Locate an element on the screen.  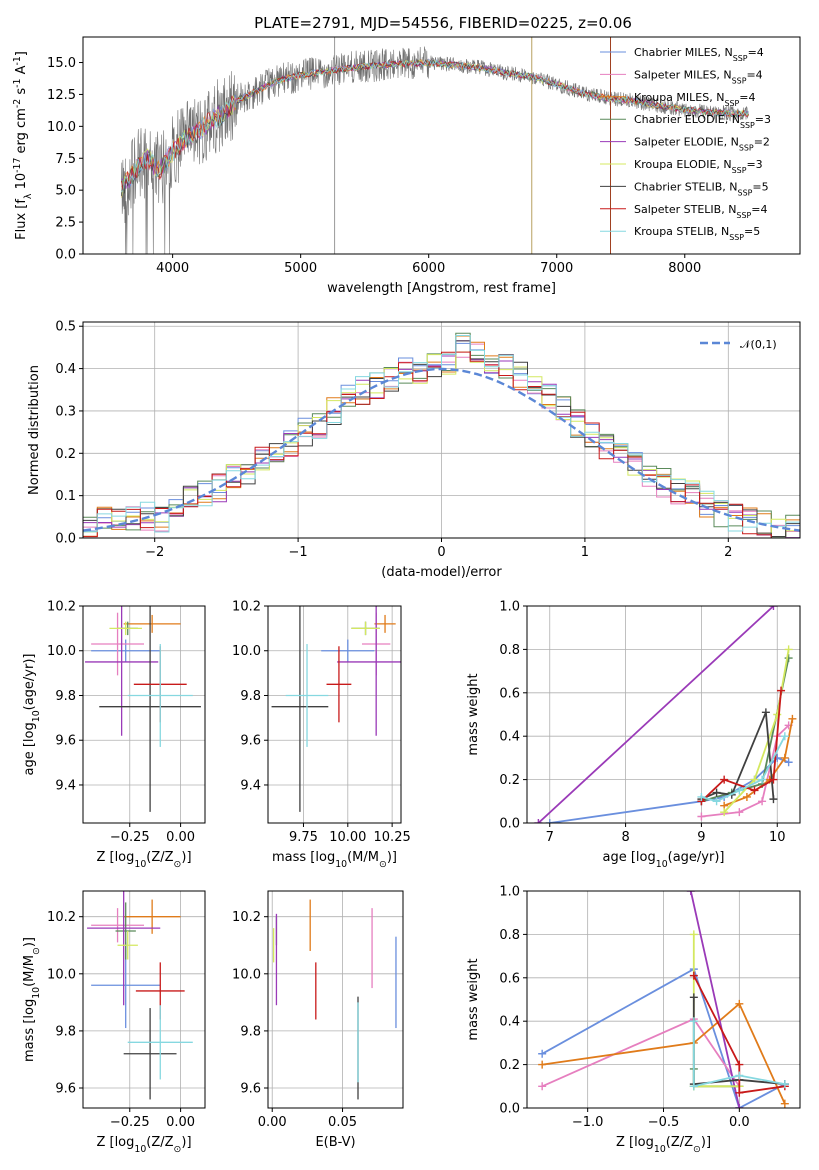
label-fragment: -1 is located at coordinates (17, 60).